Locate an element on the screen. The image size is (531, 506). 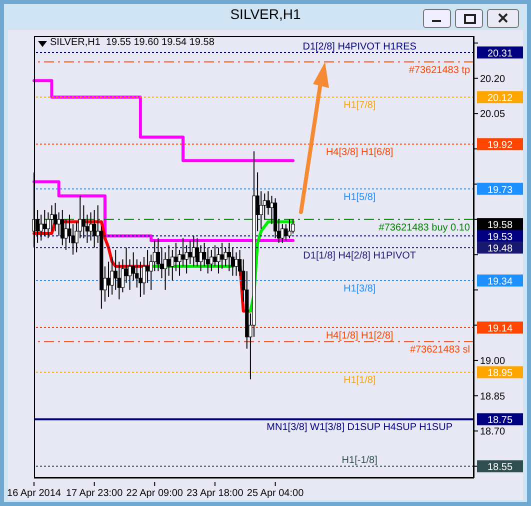
ref-line-label: D1[1/8] H4[2/8] H1PIVOT is located at coordinates (359, 256).